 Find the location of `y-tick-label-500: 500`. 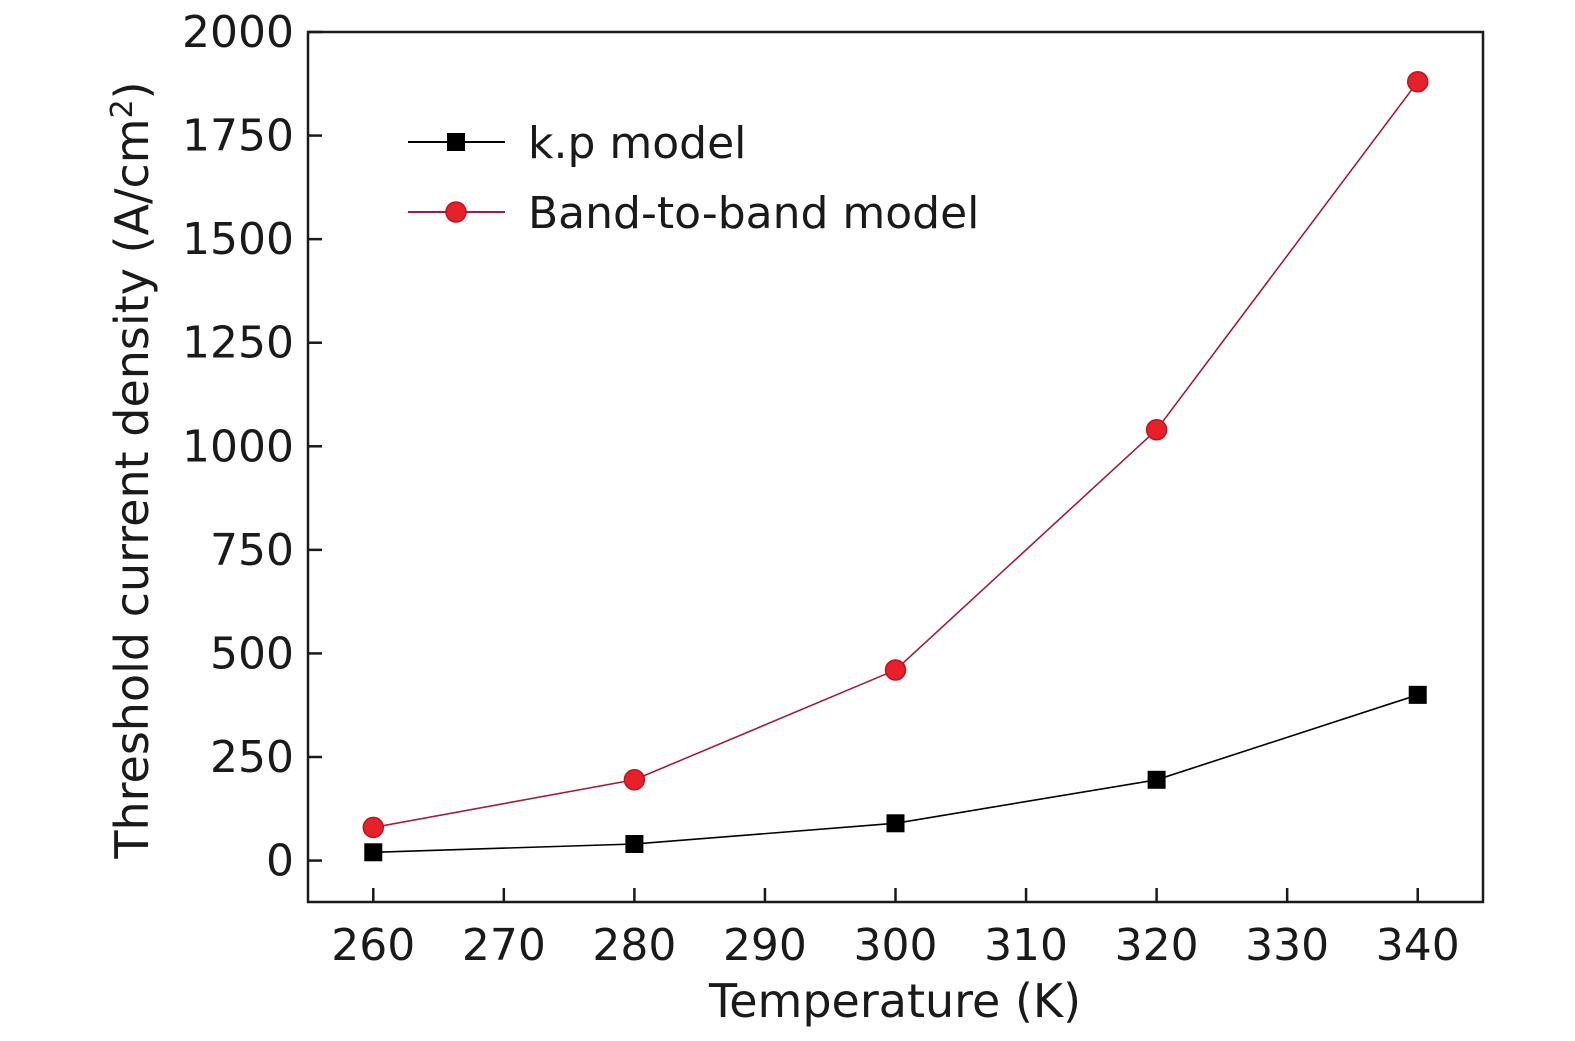

y-tick-label-500: 500 is located at coordinates (252, 653).